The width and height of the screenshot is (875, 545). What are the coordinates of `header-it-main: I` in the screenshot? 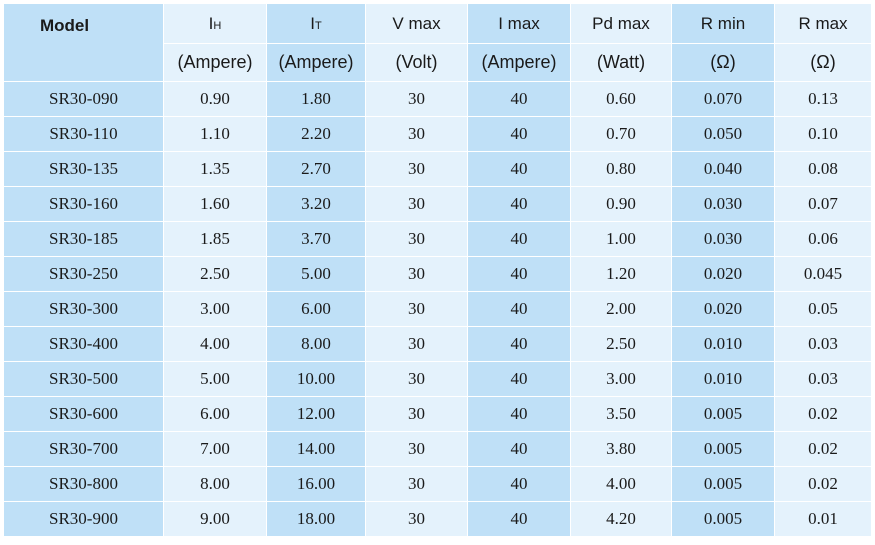 It's located at (312, 23).